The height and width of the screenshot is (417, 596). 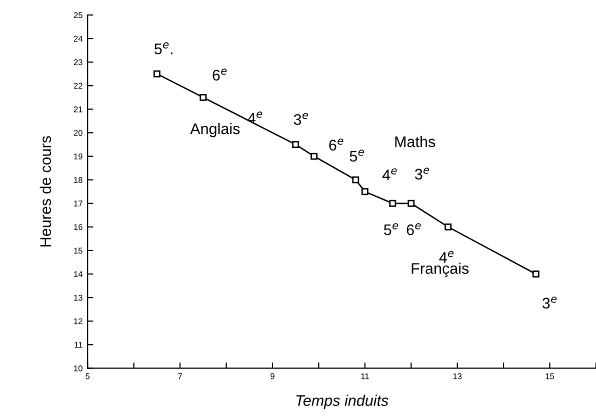 I want to click on x-tick-label: 7, so click(x=180, y=376).